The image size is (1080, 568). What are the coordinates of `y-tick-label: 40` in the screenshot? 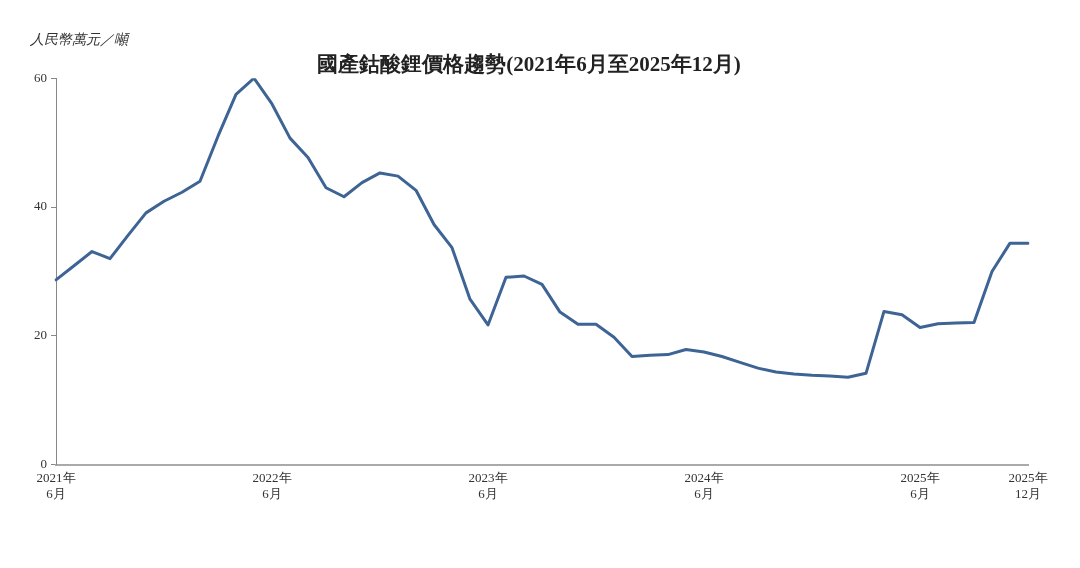 It's located at (40, 206).